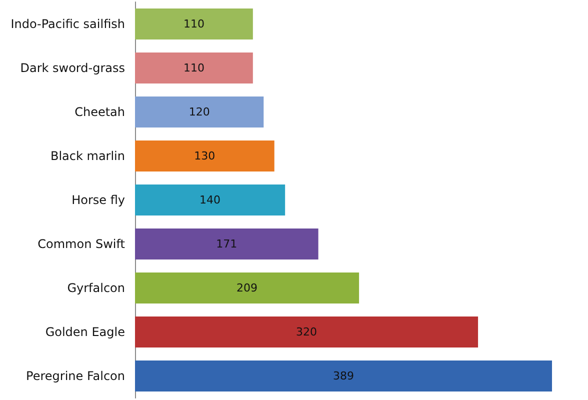 This screenshot has width=588, height=400. I want to click on y-tick-label: Peregrine Falcon, so click(75, 376).